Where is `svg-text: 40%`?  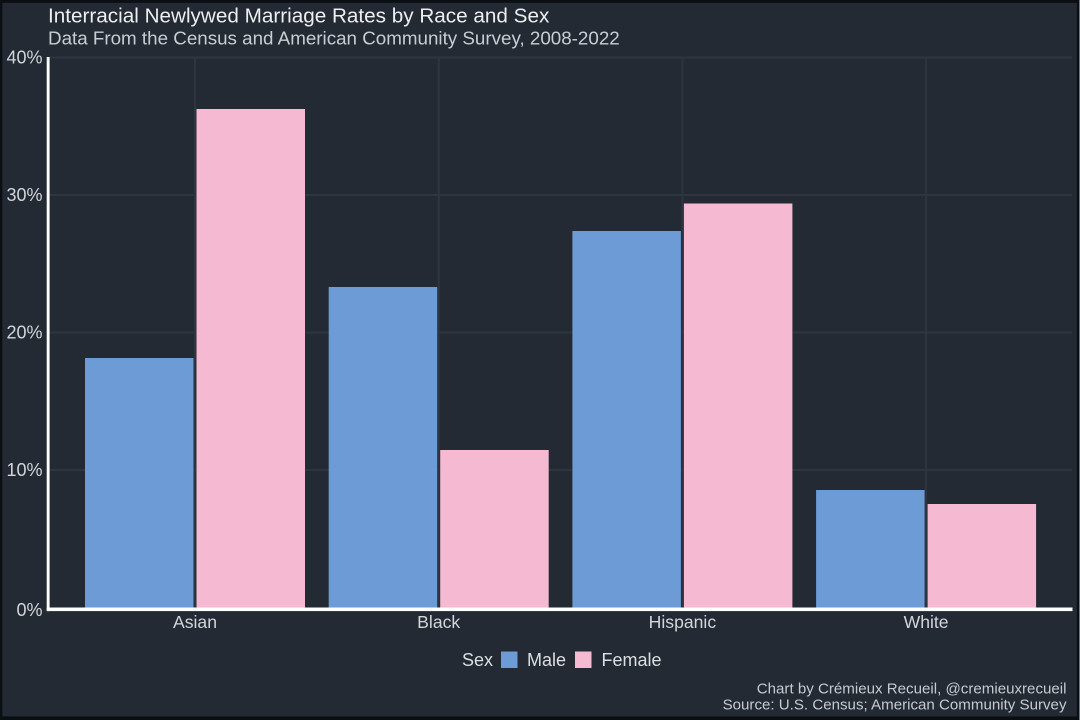
svg-text: 40% is located at coordinates (24, 58).